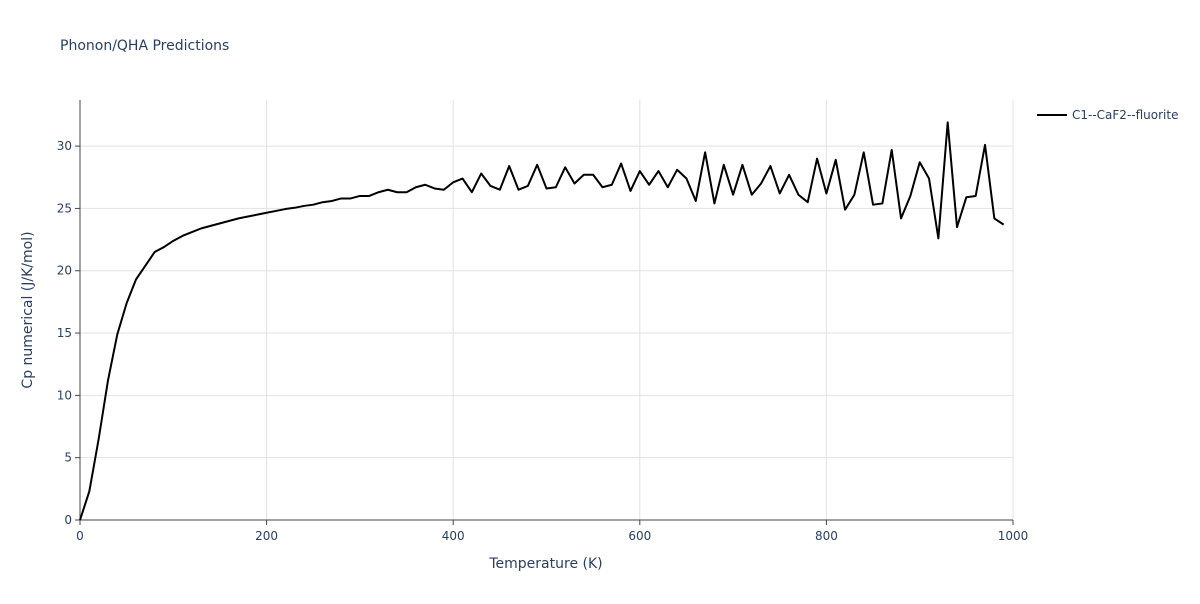  I want to click on y-axis-label: Cp numerical (J/K/mol), so click(28, 309).